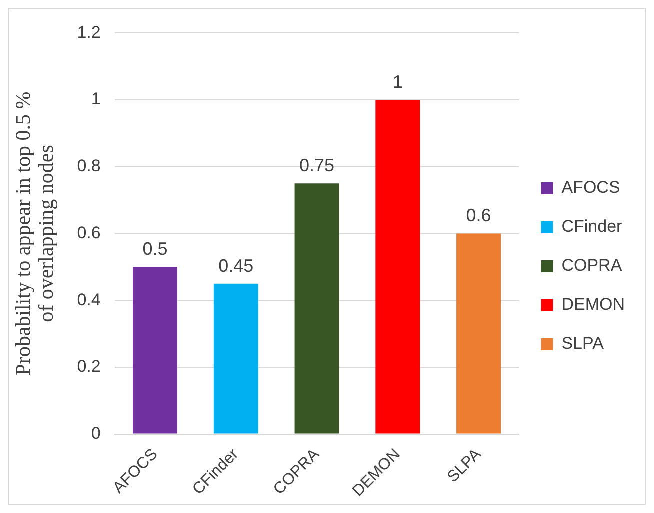 The height and width of the screenshot is (513, 654). I want to click on legend-label: DEMON, so click(594, 304).